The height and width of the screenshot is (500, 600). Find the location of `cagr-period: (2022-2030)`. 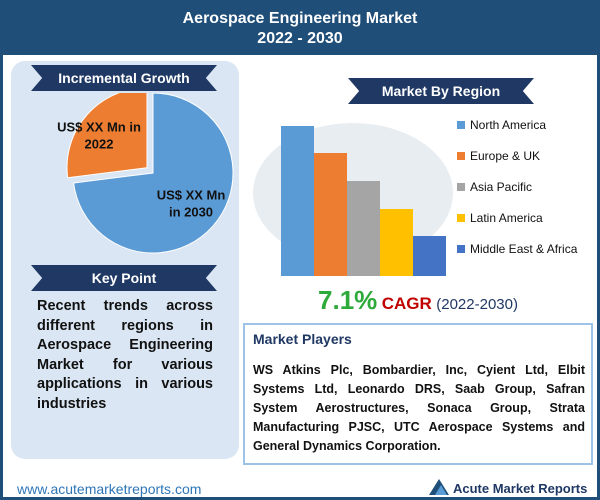

cagr-period: (2022-2030) is located at coordinates (477, 304).